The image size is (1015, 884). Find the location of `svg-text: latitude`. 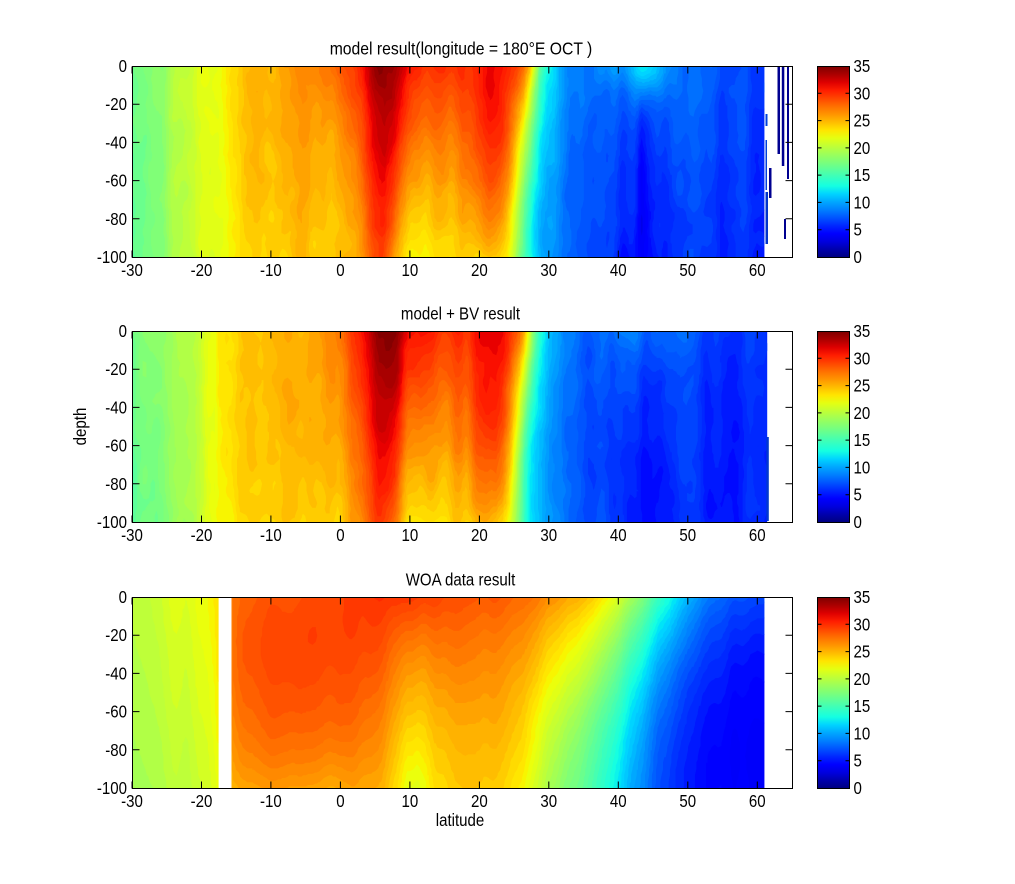

svg-text: latitude is located at coordinates (460, 820).